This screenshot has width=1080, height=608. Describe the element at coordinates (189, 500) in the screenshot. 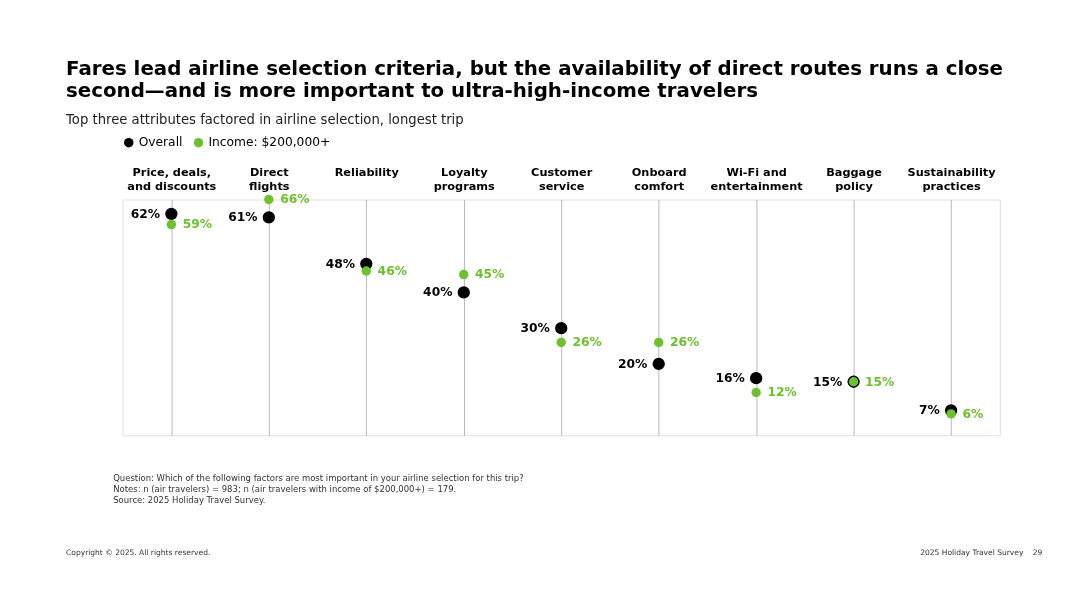

I see `source-note: Source: 2025 Holiday Travel Survey.` at that location.